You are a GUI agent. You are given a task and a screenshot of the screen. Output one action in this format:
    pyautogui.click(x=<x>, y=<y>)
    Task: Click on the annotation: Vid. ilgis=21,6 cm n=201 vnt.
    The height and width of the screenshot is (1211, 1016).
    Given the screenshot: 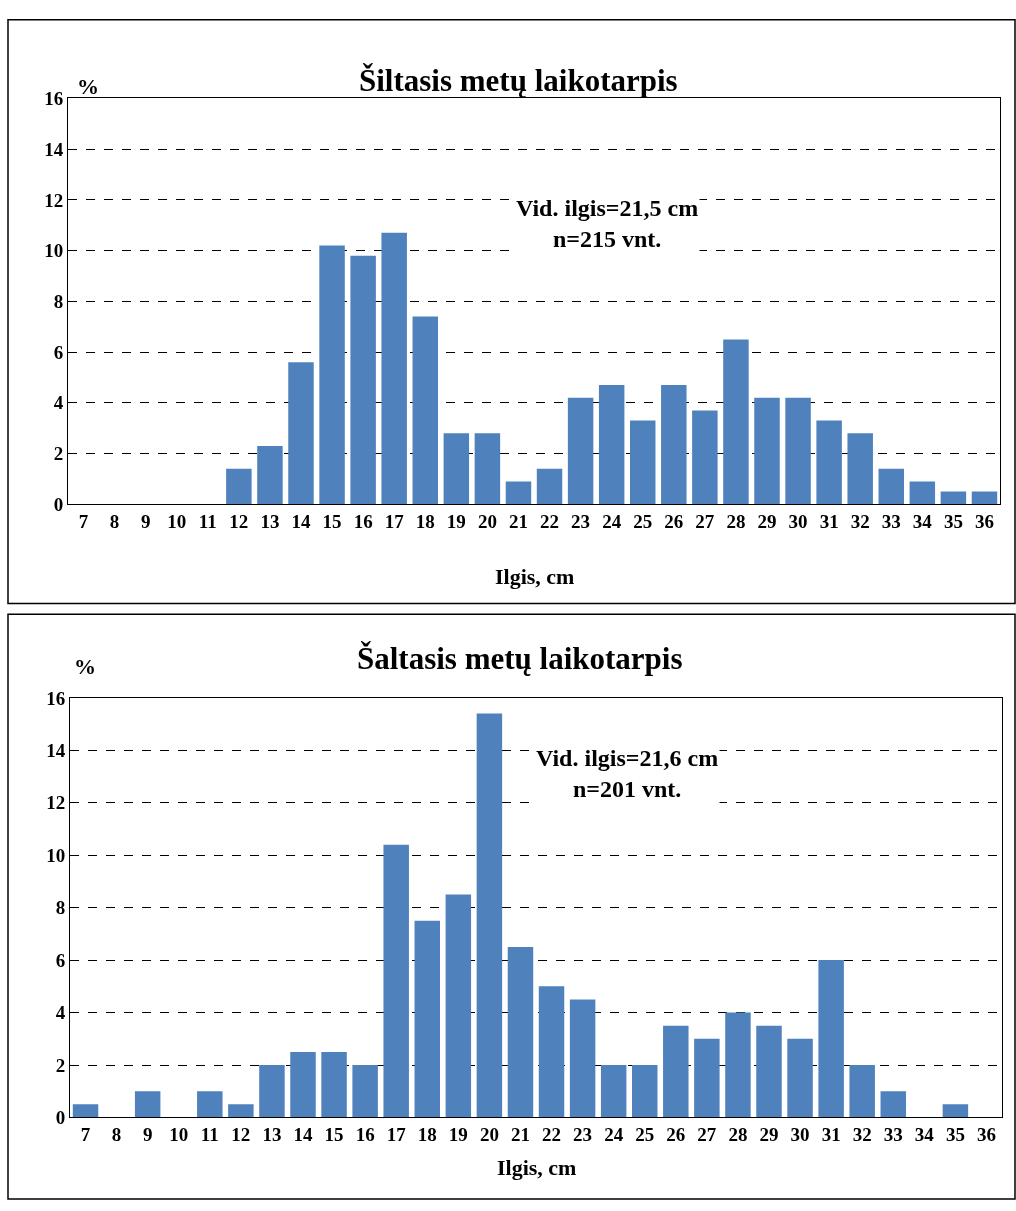 What is the action you would take?
    pyautogui.click(x=627, y=774)
    